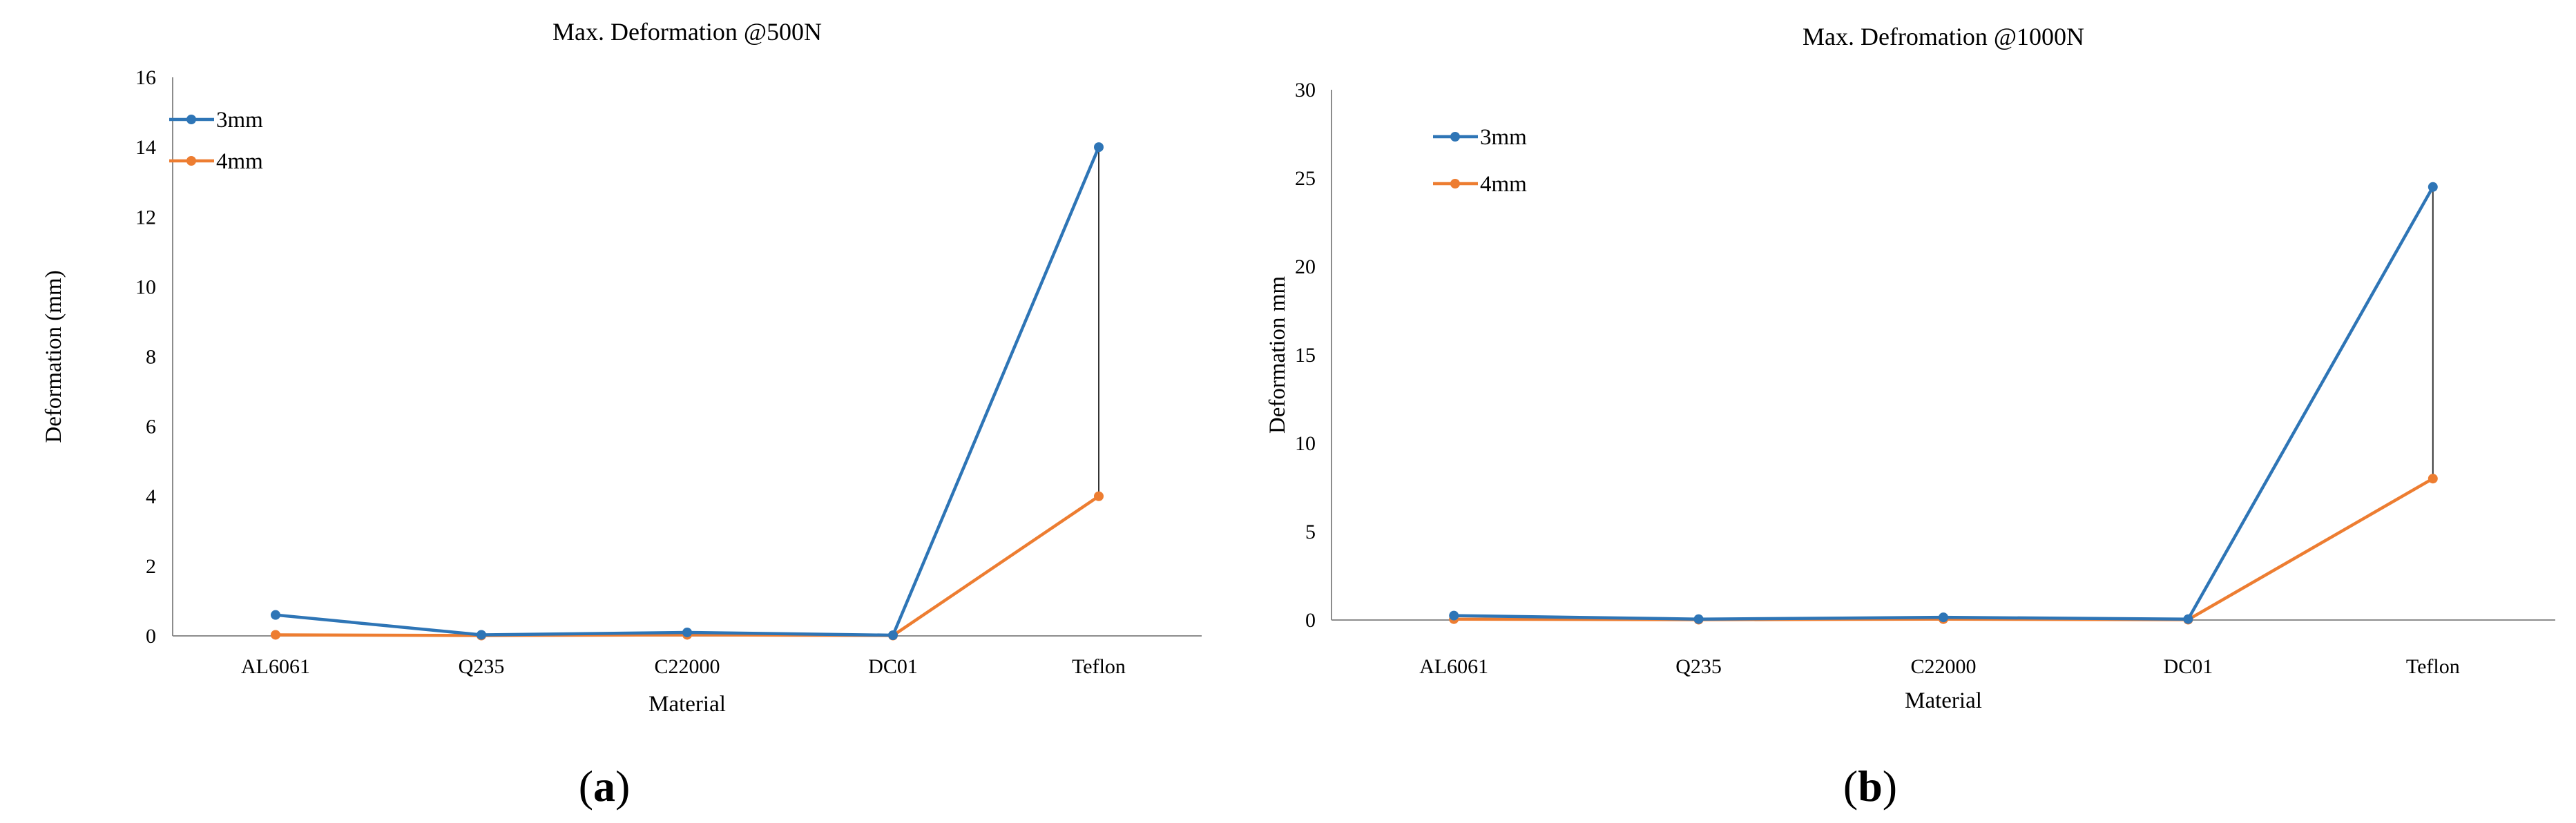 This screenshot has height=823, width=2576. I want to click on chart-b-title: Max. Defromation @1000N, so click(1943, 36).